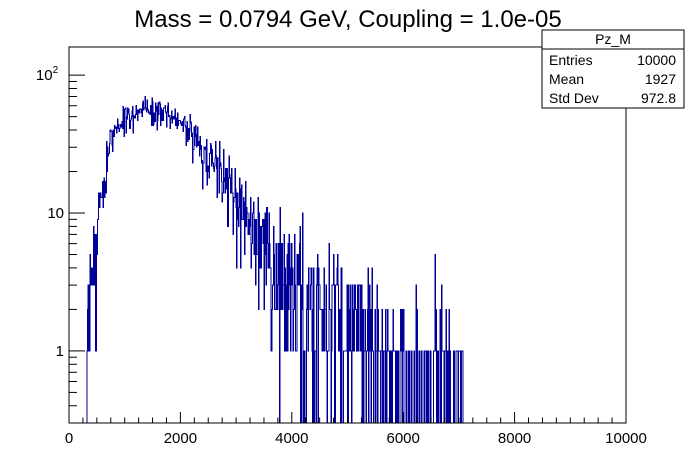 This screenshot has height=472, width=696. I want to click on x-tick-label: 2000, so click(180, 438).